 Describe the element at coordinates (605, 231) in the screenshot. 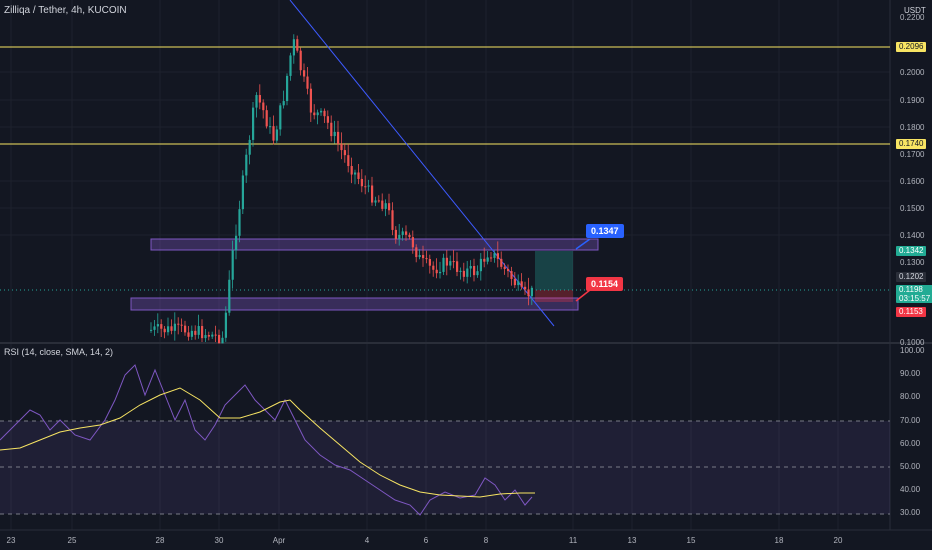

I see `target-callout: 0.1347` at that location.